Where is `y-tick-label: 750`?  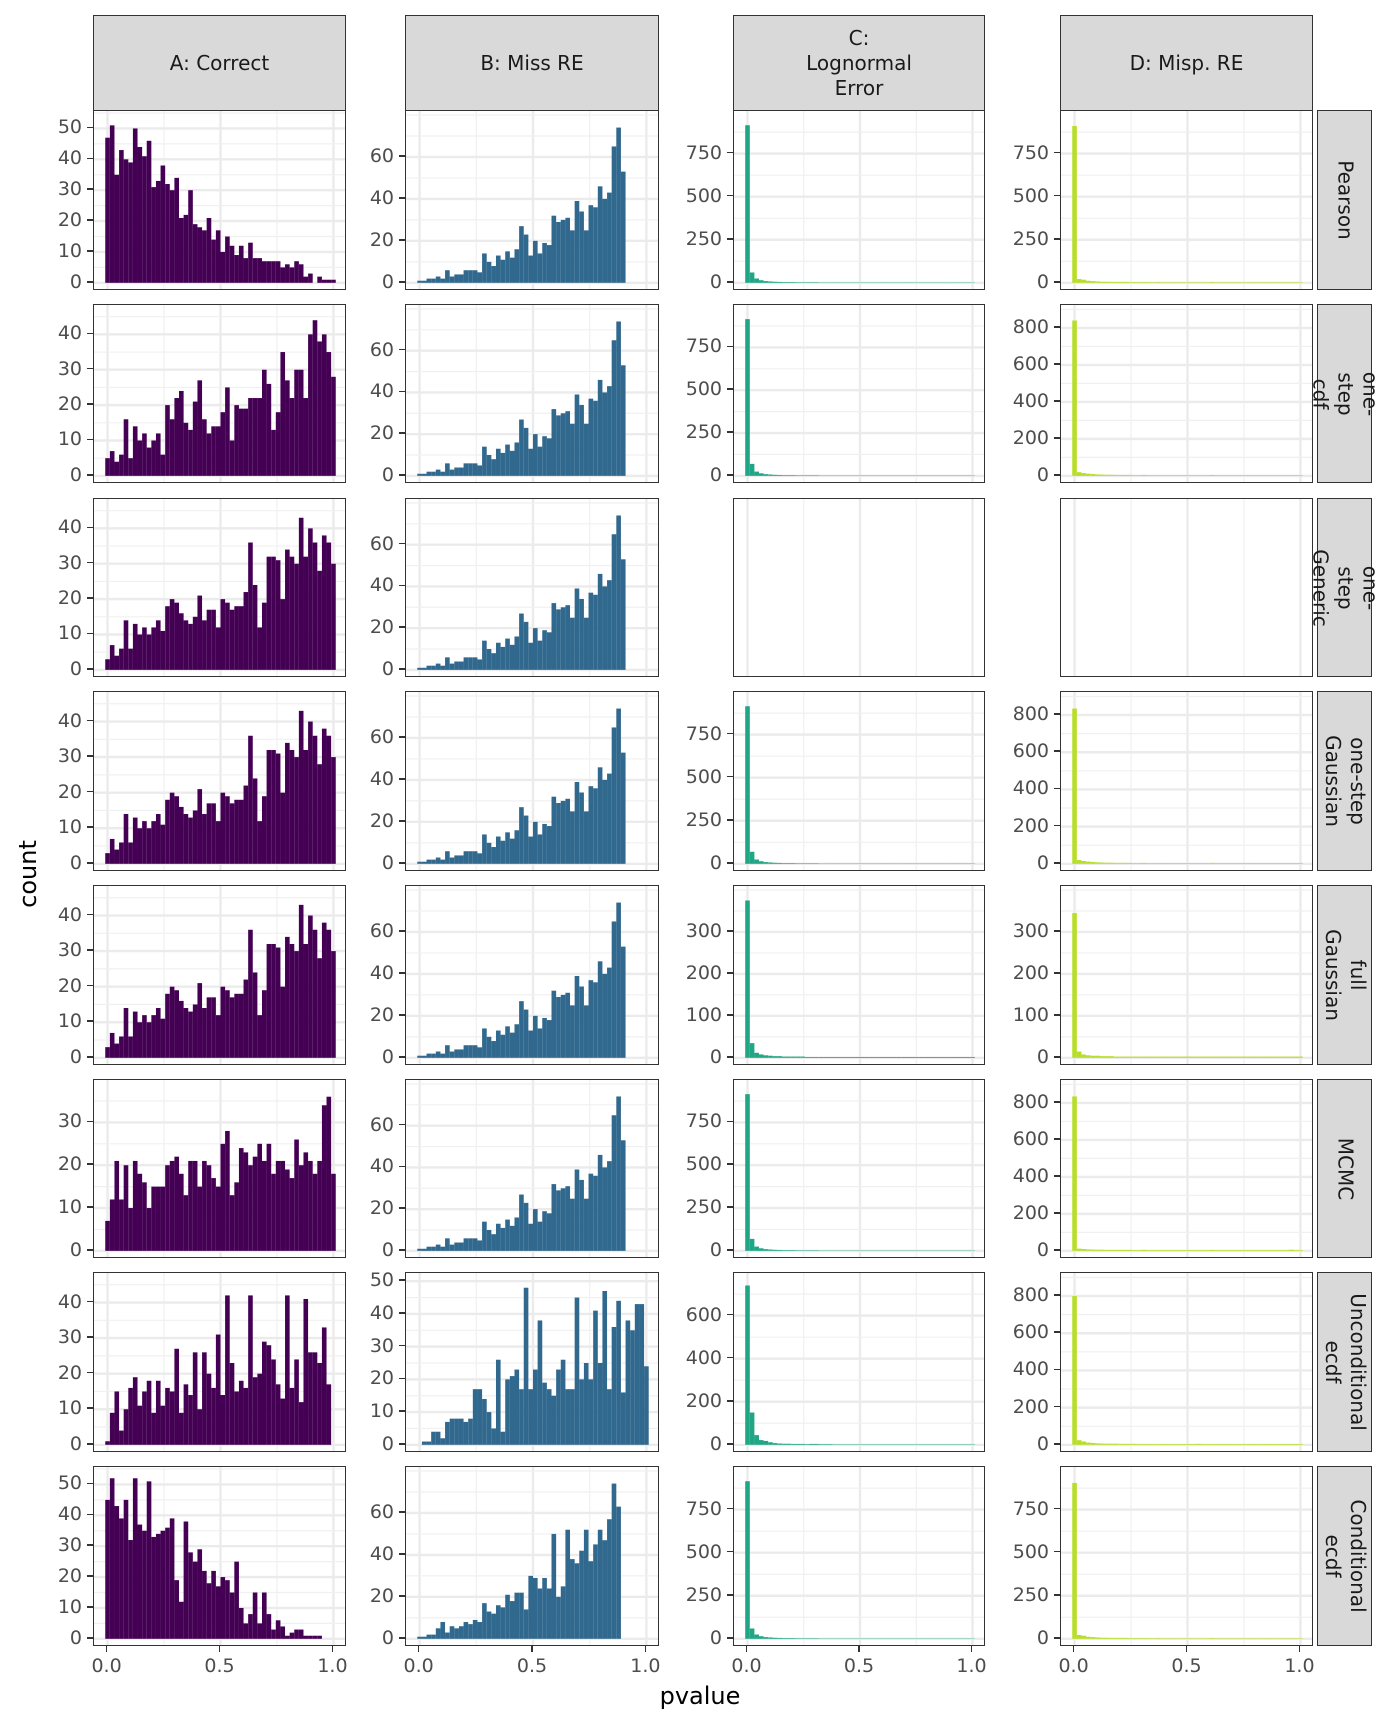 y-tick-label: 750 is located at coordinates (703, 733).